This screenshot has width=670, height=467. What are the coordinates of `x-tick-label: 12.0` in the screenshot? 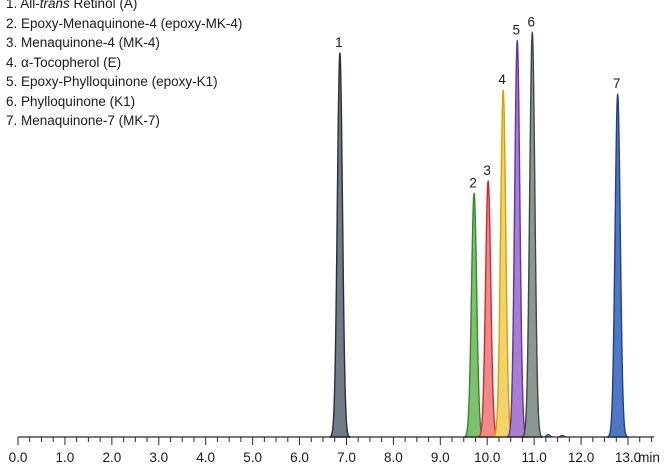 It's located at (581, 457).